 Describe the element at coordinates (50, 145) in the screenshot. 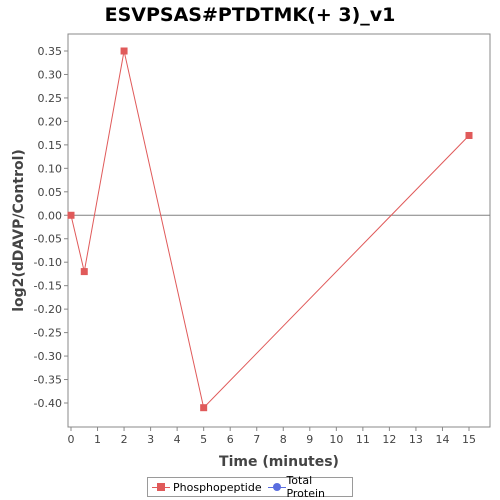

I see `y-tick-label: 0.15` at that location.